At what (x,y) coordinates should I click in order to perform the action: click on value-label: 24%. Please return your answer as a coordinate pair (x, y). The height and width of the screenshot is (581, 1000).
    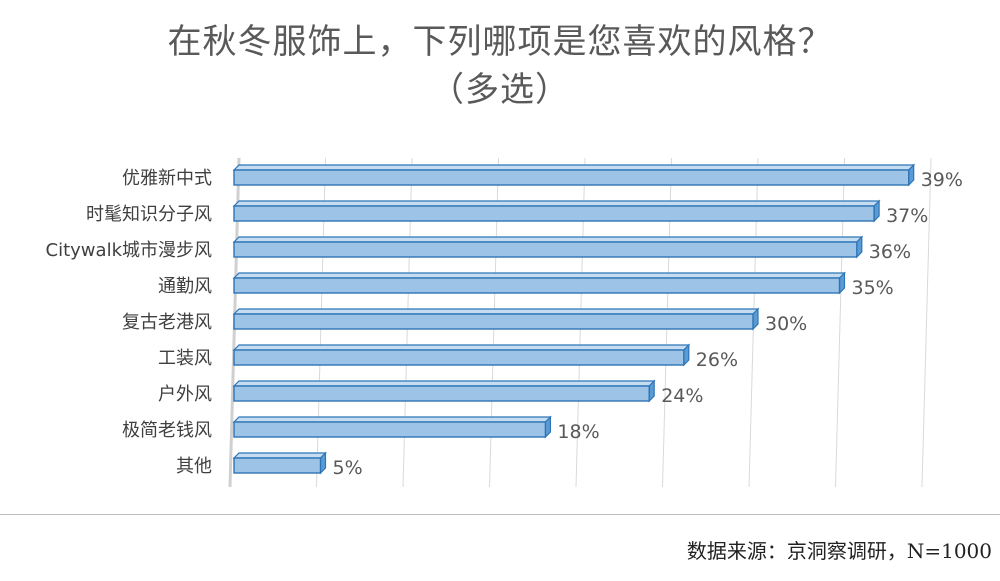
    Looking at the image, I should click on (682, 396).